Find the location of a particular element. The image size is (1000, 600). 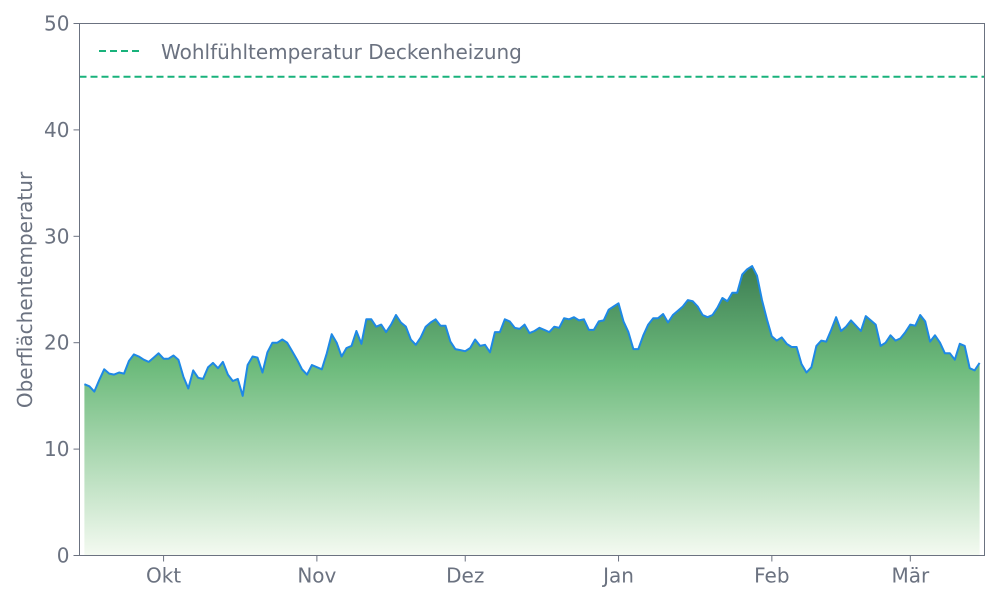

x-tick-label: Mär is located at coordinates (910, 576).